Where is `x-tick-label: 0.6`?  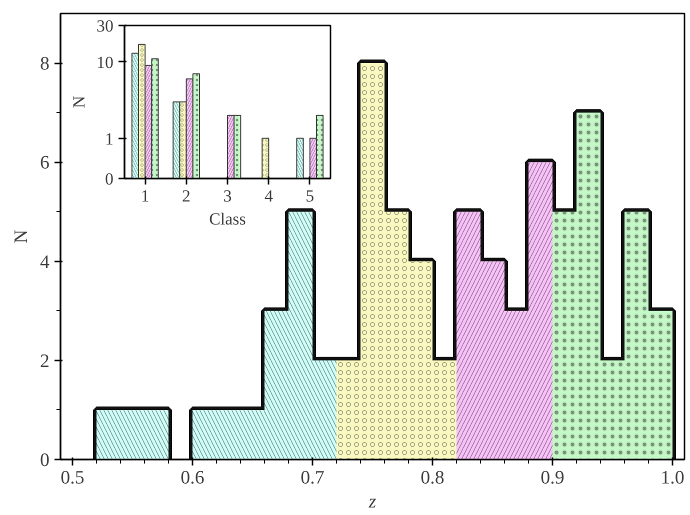 x-tick-label: 0.6 is located at coordinates (192, 478).